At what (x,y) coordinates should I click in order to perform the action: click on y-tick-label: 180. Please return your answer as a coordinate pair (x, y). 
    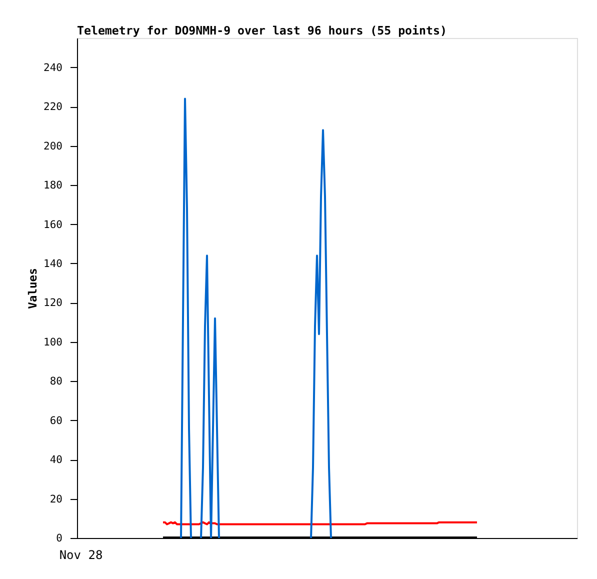
    Looking at the image, I should click on (53, 186).